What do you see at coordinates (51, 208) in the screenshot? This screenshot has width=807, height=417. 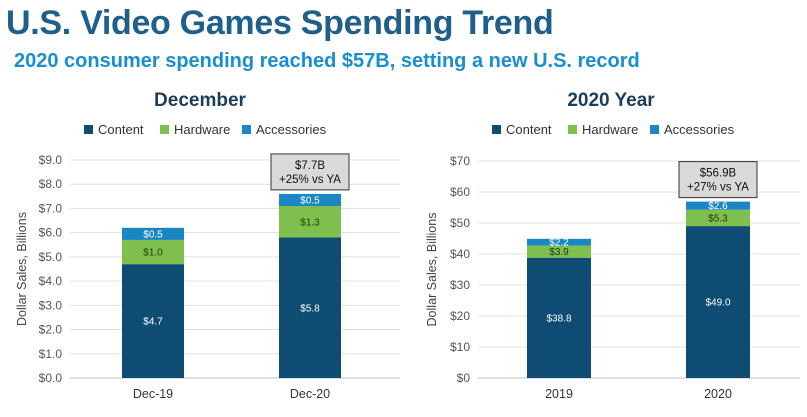 I see `y-tick-label: $7.0` at bounding box center [51, 208].